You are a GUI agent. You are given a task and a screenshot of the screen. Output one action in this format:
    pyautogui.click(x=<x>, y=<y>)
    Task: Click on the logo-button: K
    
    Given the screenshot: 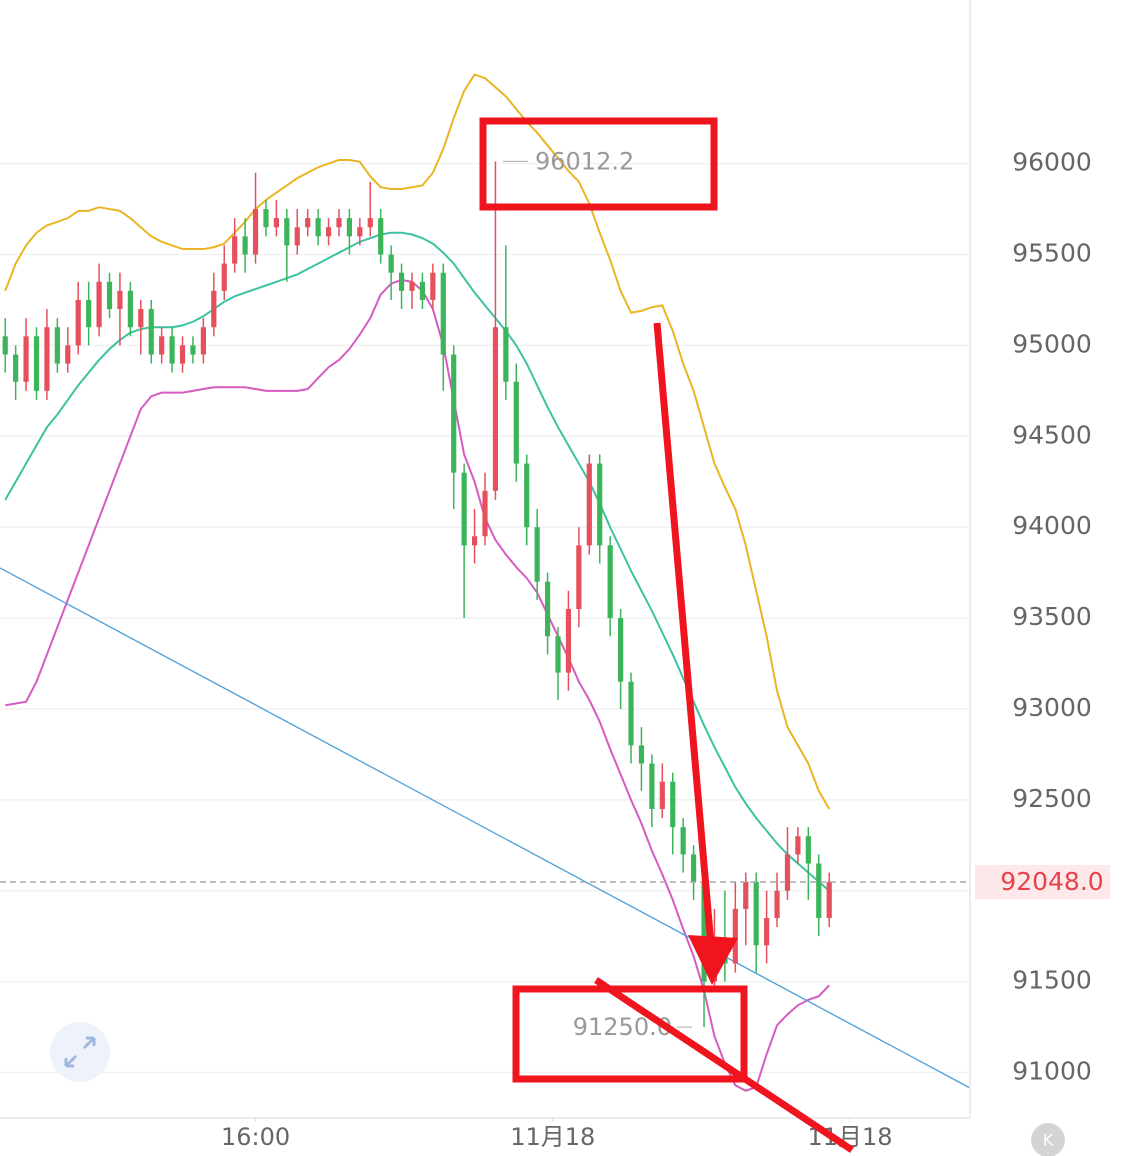 What is the action you would take?
    pyautogui.click(x=1048, y=1139)
    